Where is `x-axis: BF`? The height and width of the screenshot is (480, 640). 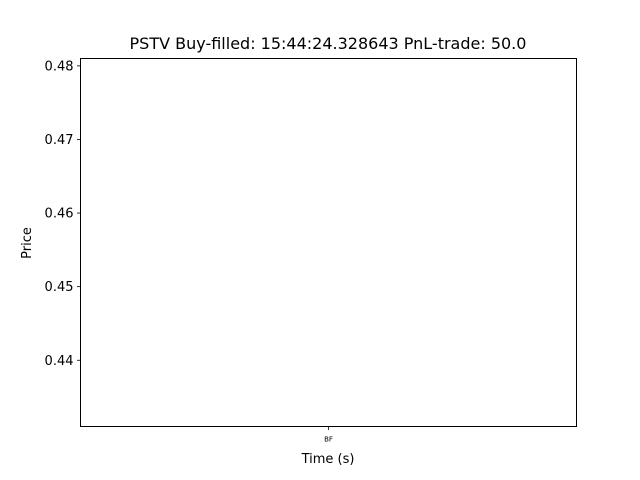 x-axis: BF is located at coordinates (328, 435).